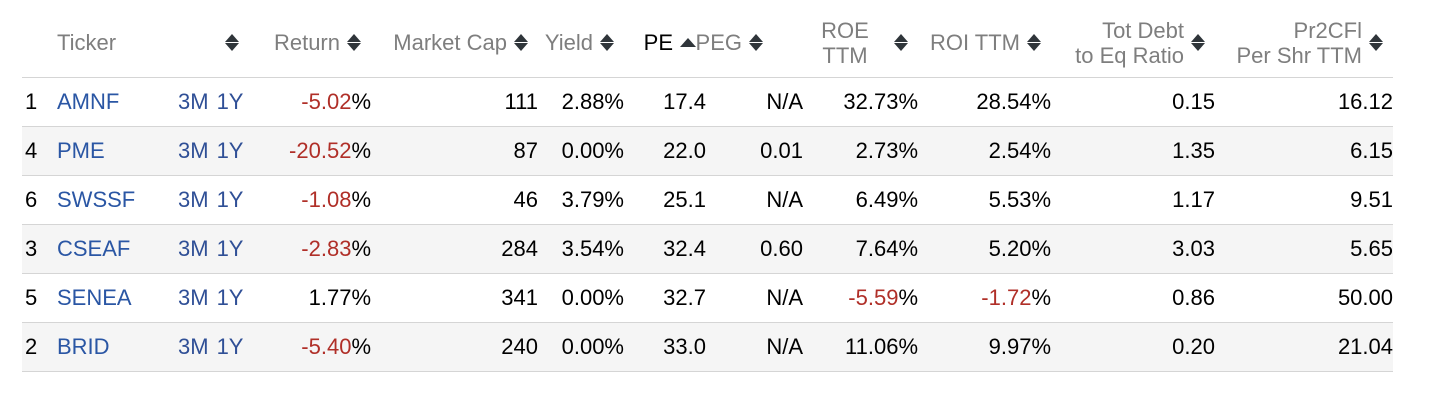 Image resolution: width=1438 pixels, height=400 pixels. I want to click on roe-ttm-cell-value: 11.06, so click(872, 346).